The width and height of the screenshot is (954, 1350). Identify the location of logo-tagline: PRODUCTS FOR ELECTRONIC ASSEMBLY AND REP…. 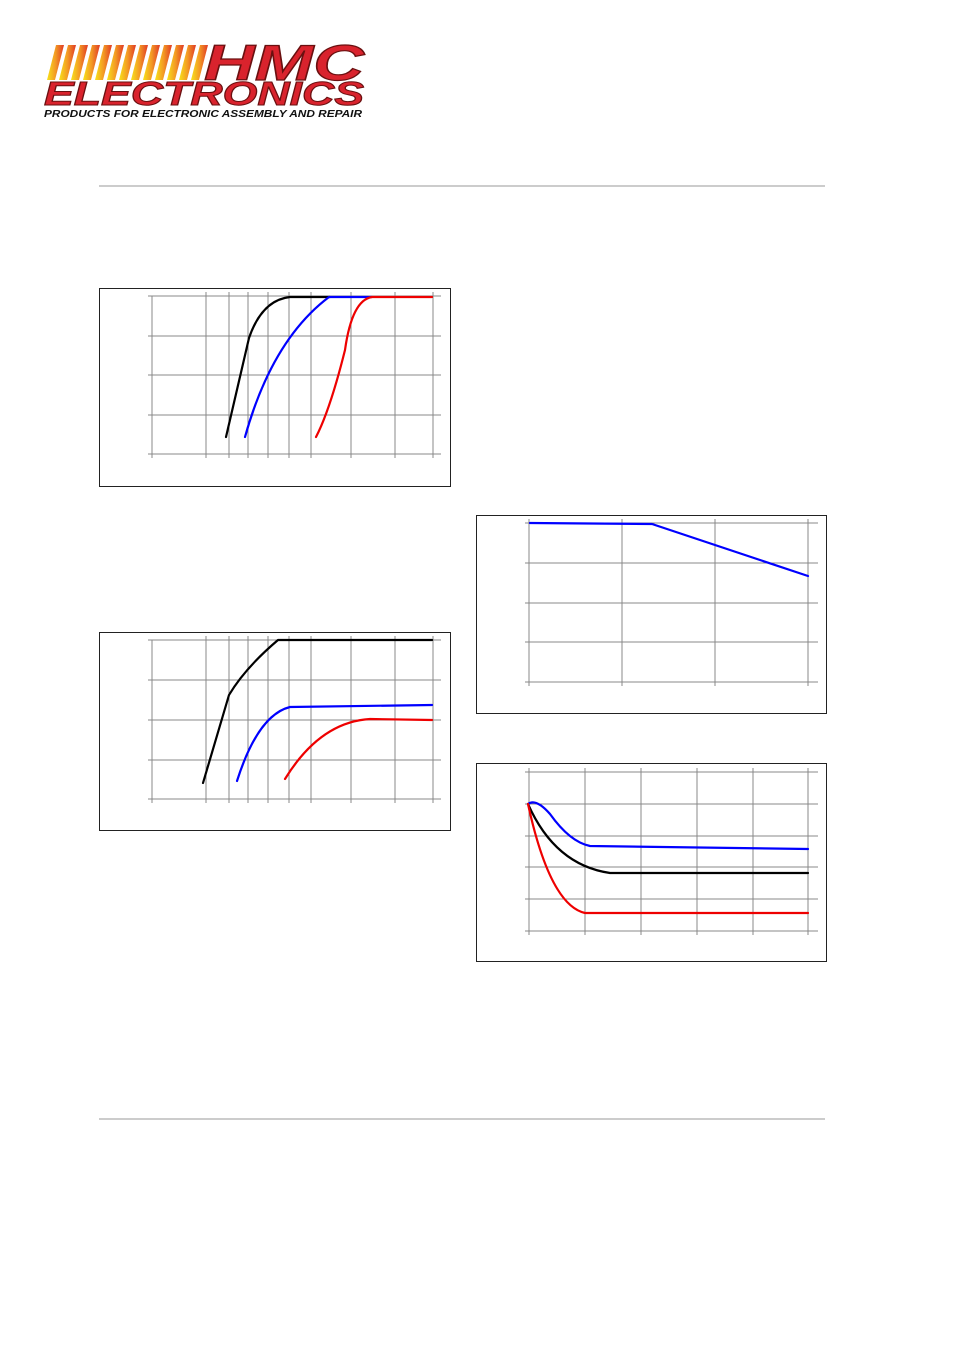
(203, 114).